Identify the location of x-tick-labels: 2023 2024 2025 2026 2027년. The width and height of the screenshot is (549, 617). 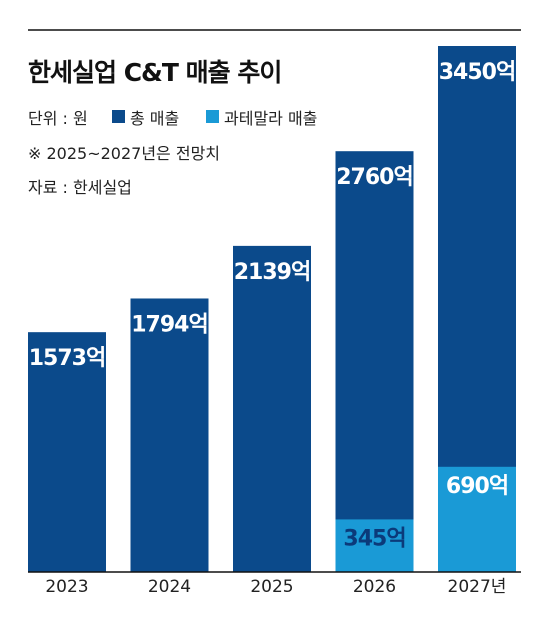
(275, 587).